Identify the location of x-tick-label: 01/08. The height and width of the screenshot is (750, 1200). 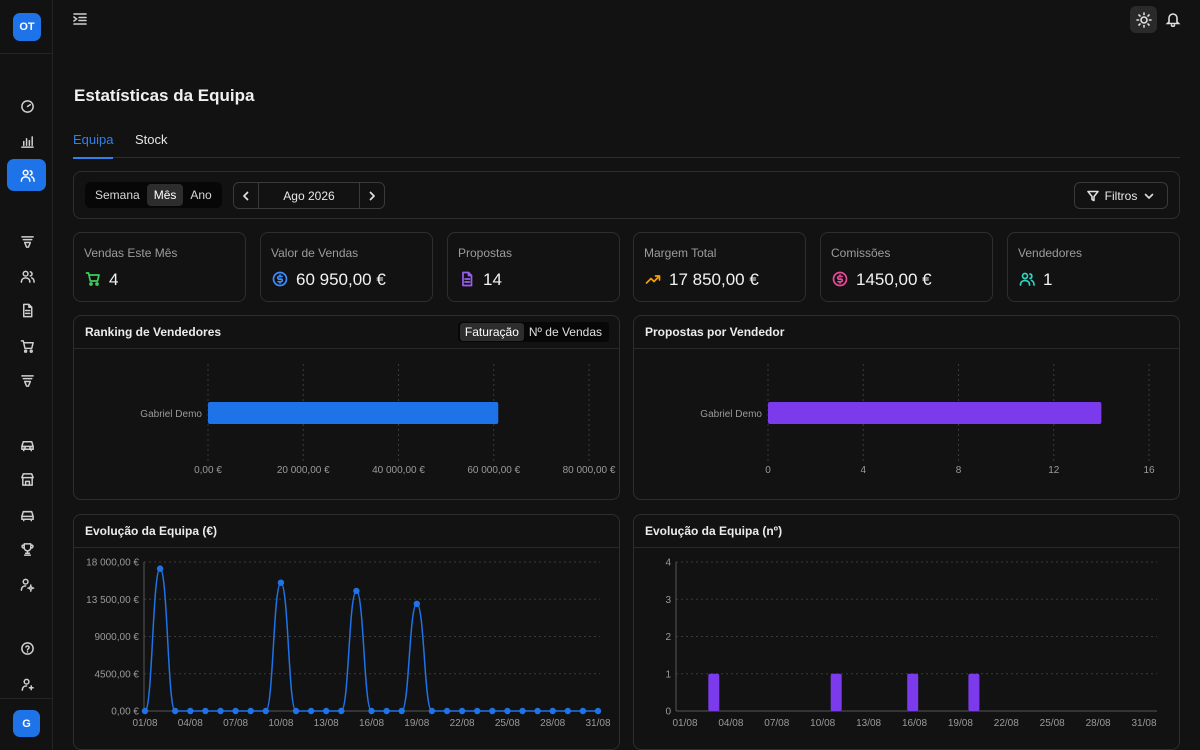
(684, 723).